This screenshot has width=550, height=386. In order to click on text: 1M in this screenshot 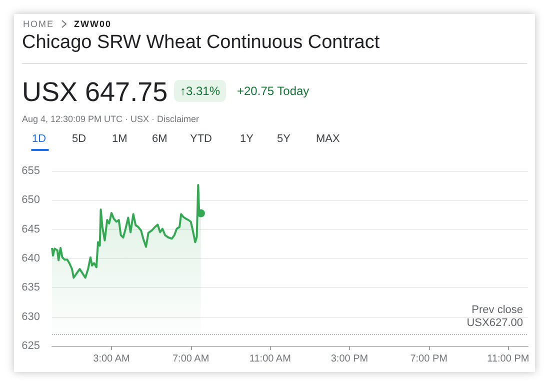, I will do `click(120, 139)`.